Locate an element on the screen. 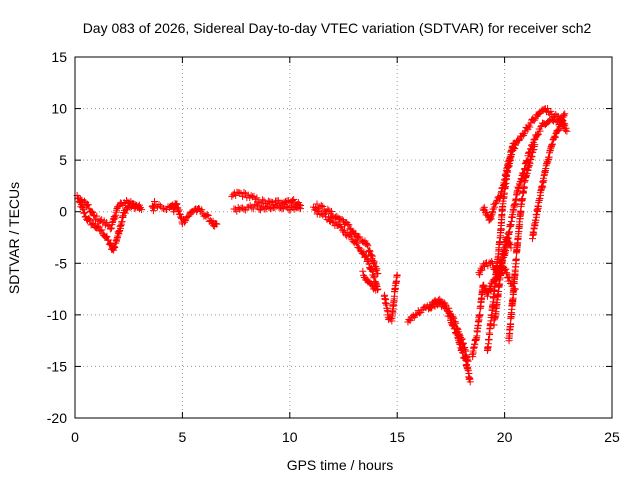 The height and width of the screenshot is (480, 640). y-tick-label: 10 is located at coordinates (59, 109).